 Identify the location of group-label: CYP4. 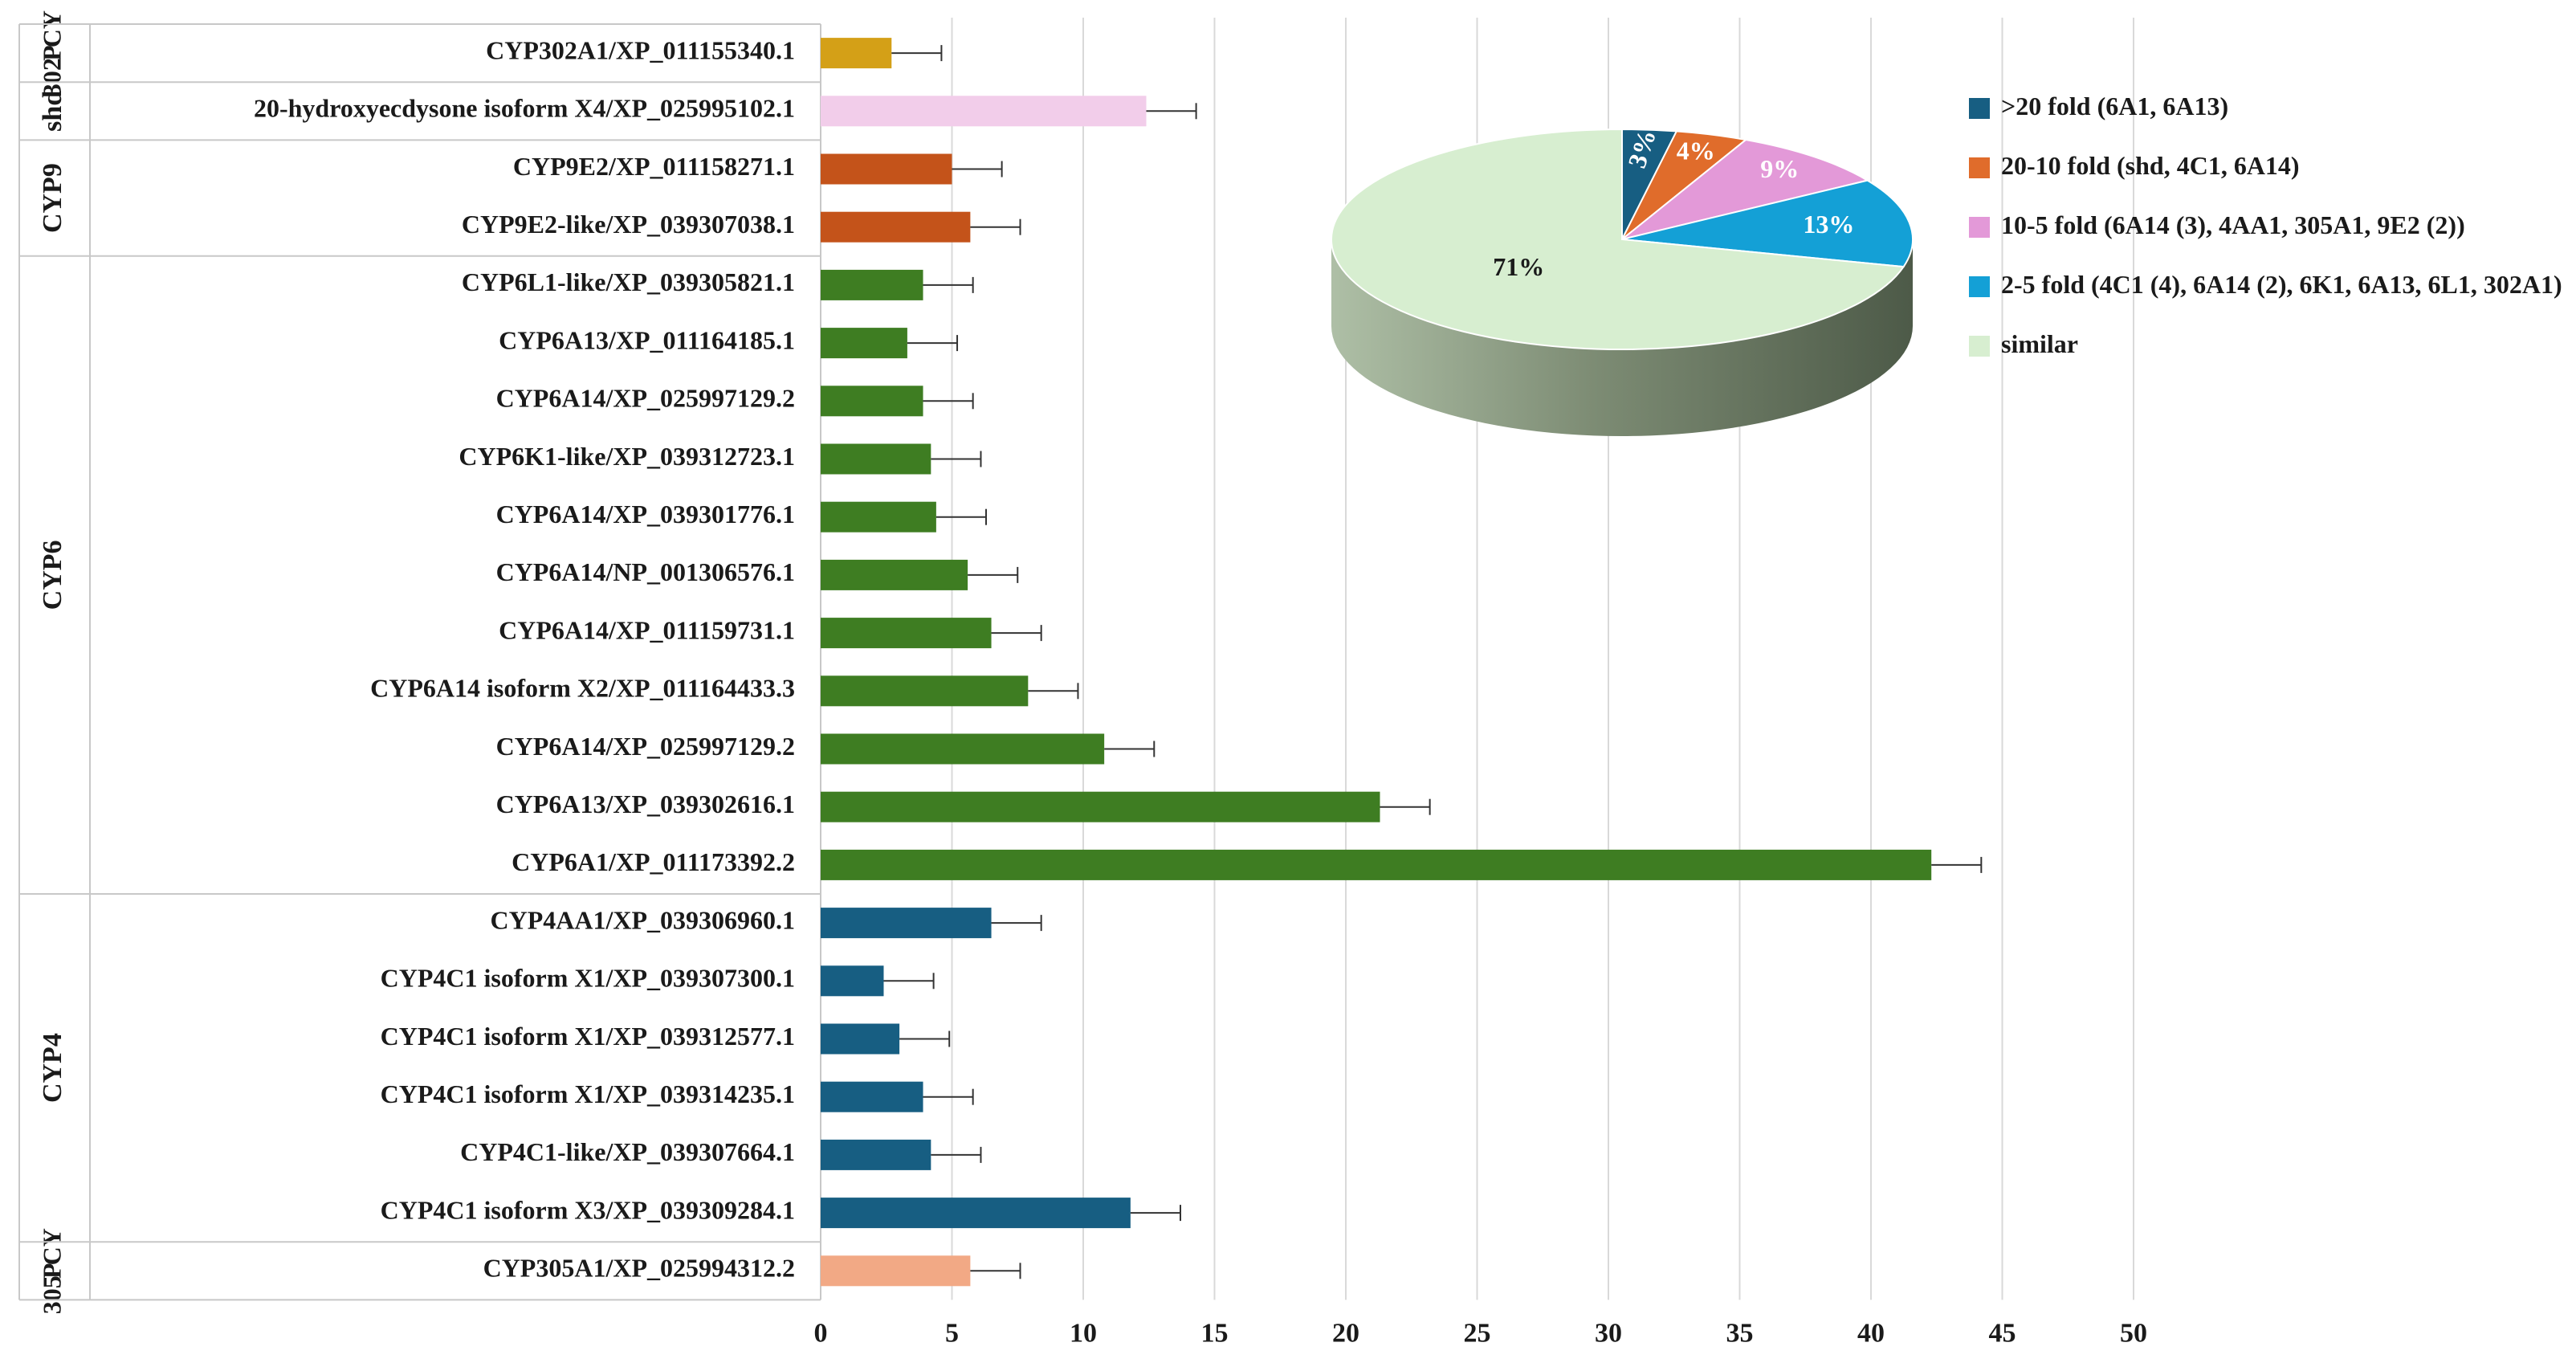
(52, 1068).